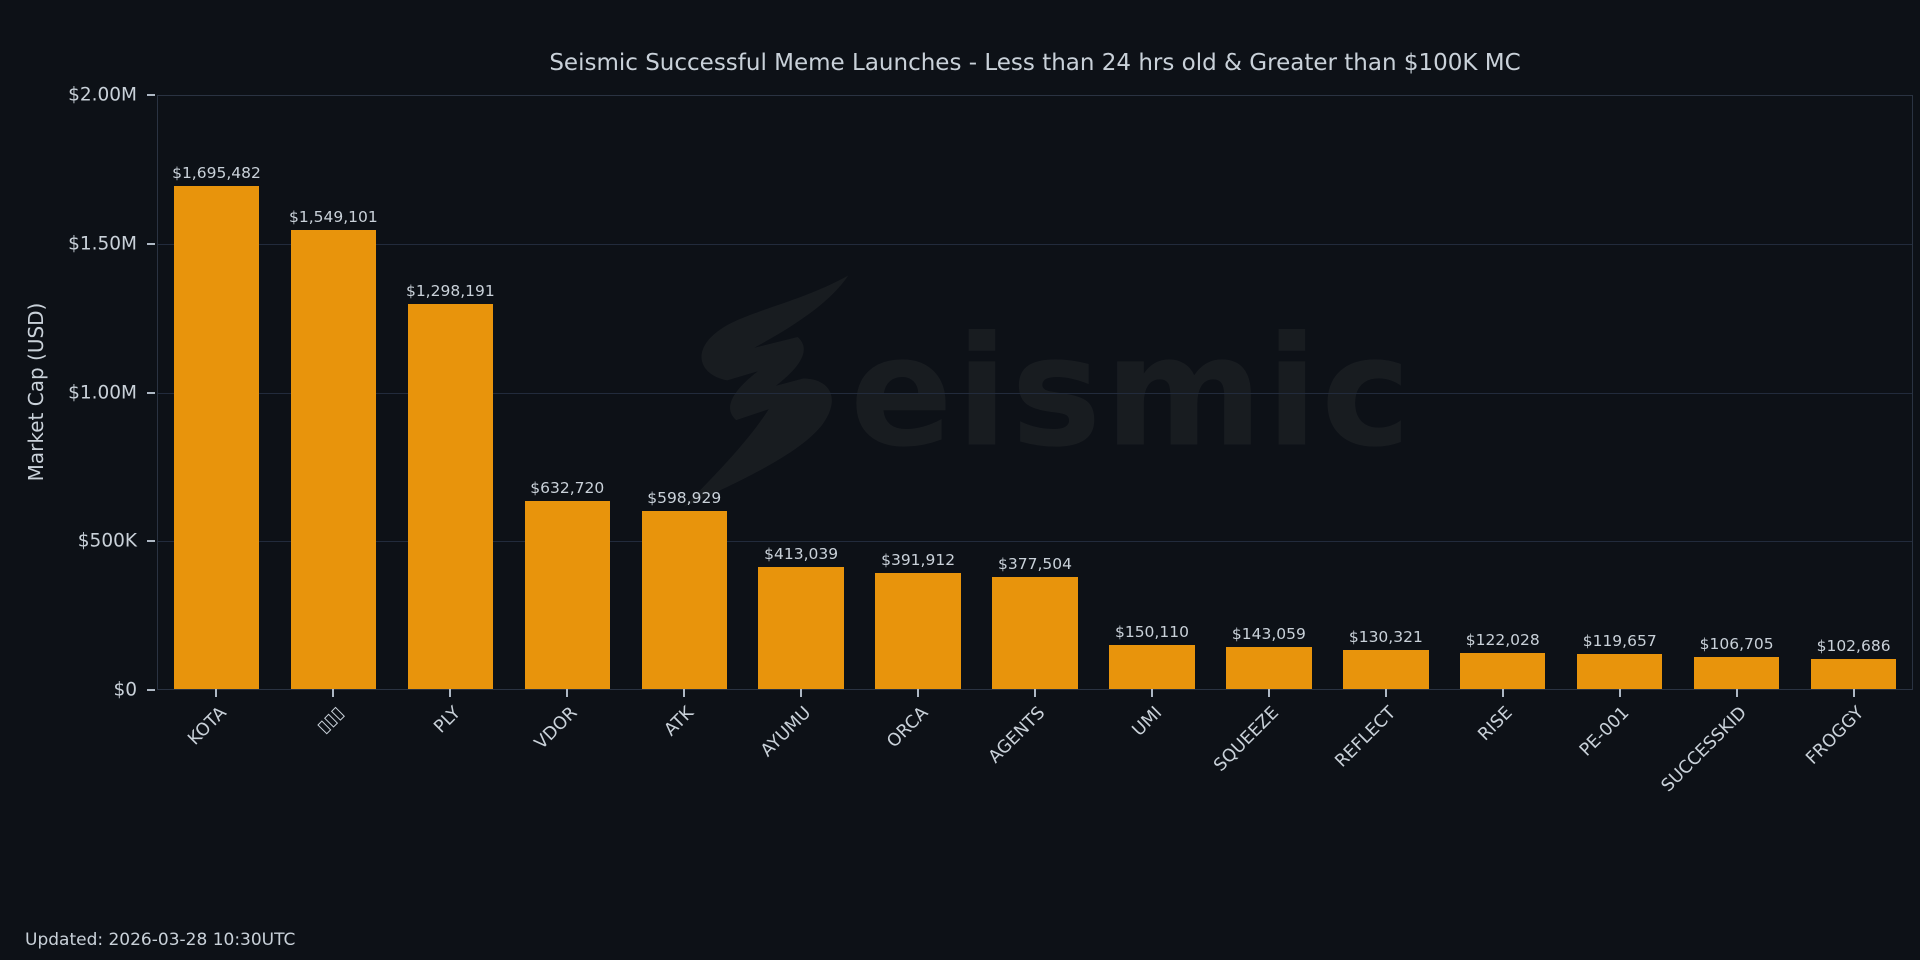 Image resolution: width=1920 pixels, height=960 pixels. Describe the element at coordinates (1152, 656) in the screenshot. I see `bar: $150,110` at that location.